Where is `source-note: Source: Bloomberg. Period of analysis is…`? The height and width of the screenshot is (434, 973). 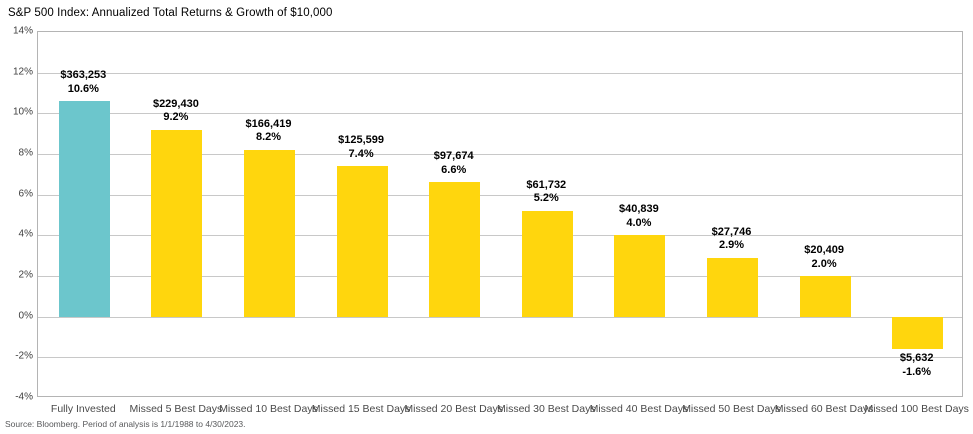
source-note: Source: Bloomberg. Period of analysis is… is located at coordinates (125, 424).